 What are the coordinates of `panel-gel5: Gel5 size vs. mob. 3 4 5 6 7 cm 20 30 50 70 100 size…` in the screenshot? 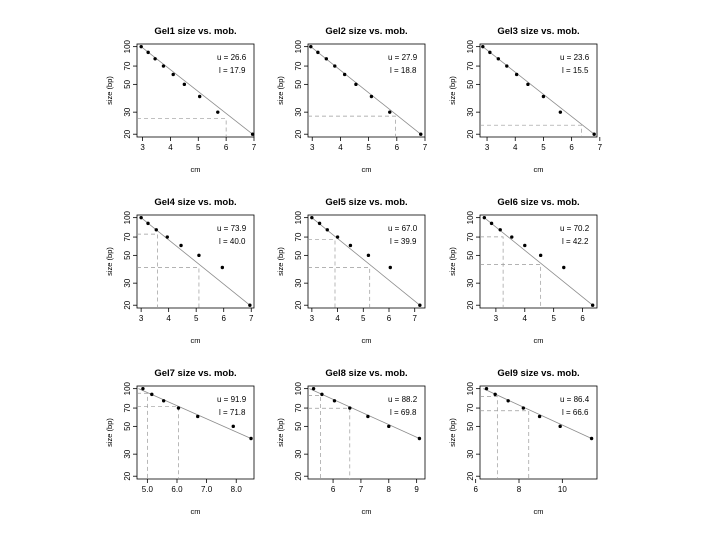 It's located at (351, 271).